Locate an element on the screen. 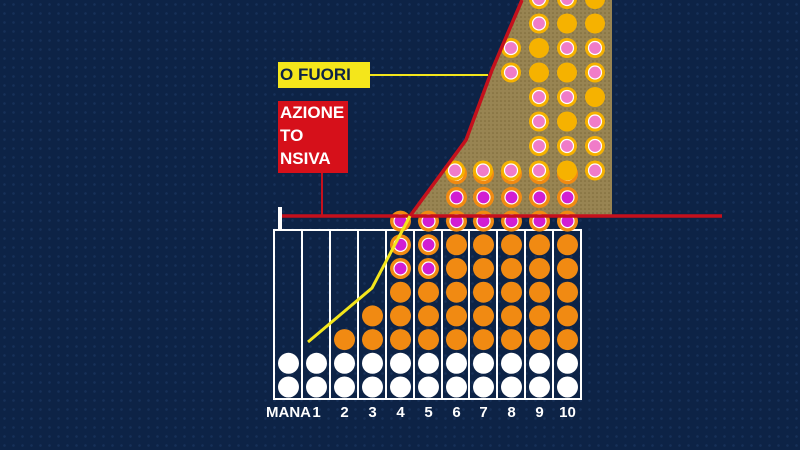 The height and width of the screenshot is (450, 800). overflow-boundary-line is located at coordinates (466, 109).